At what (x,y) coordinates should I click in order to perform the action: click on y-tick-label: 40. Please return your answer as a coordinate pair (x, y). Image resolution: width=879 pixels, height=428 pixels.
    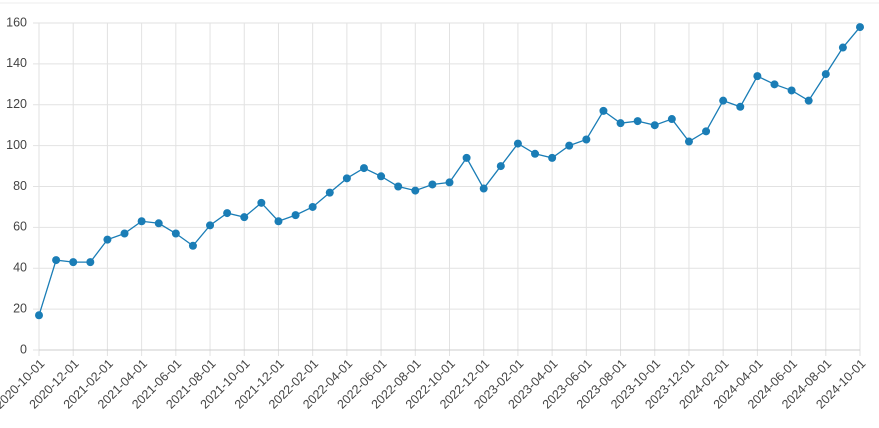
    Looking at the image, I should click on (20, 268).